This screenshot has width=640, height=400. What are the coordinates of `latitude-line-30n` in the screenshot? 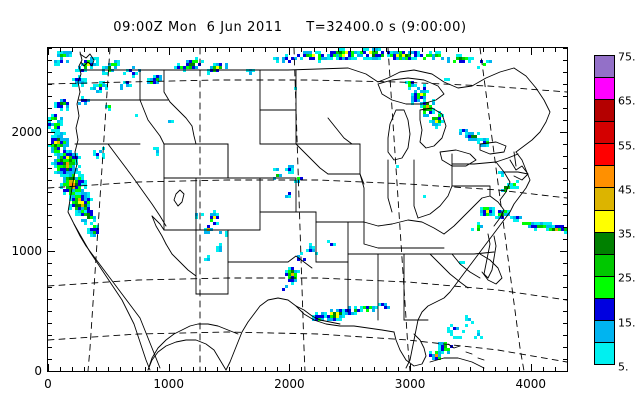 It's located at (307, 347).